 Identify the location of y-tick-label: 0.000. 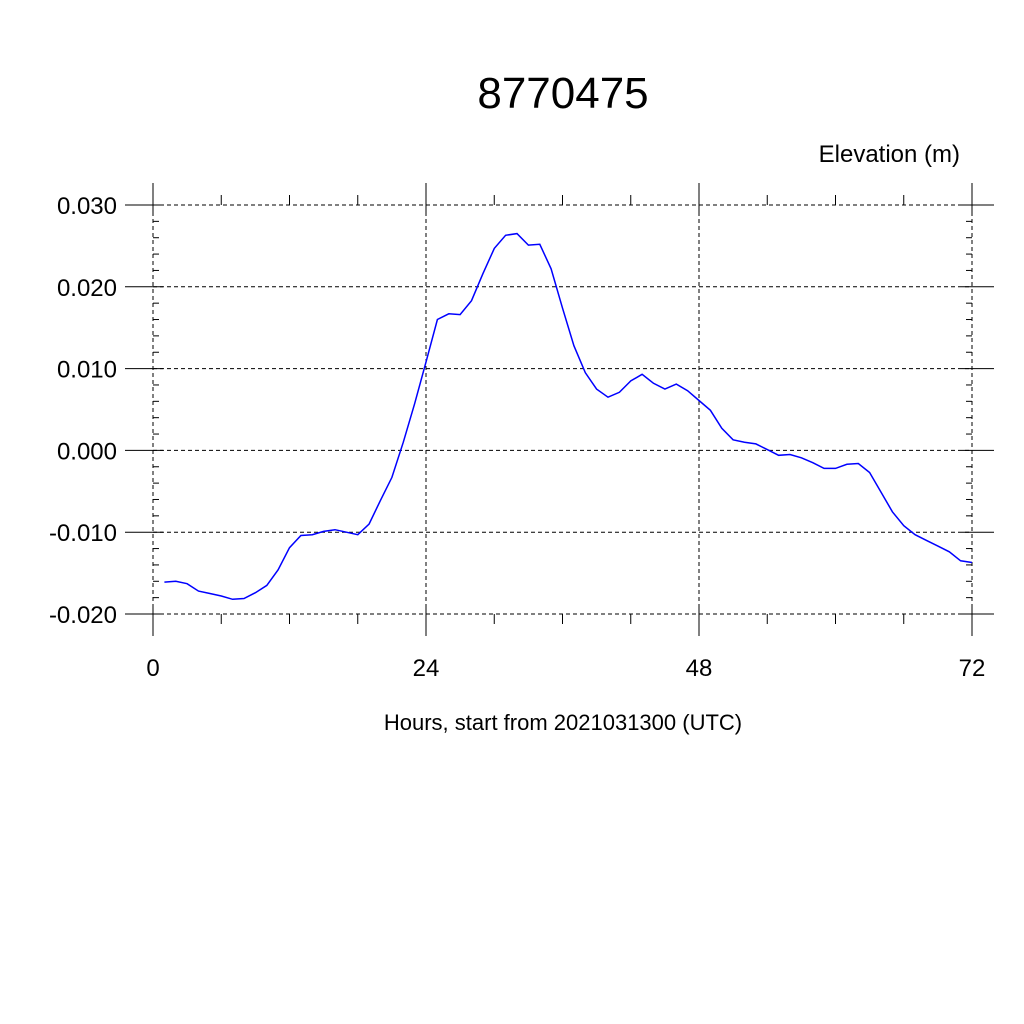
(87, 451).